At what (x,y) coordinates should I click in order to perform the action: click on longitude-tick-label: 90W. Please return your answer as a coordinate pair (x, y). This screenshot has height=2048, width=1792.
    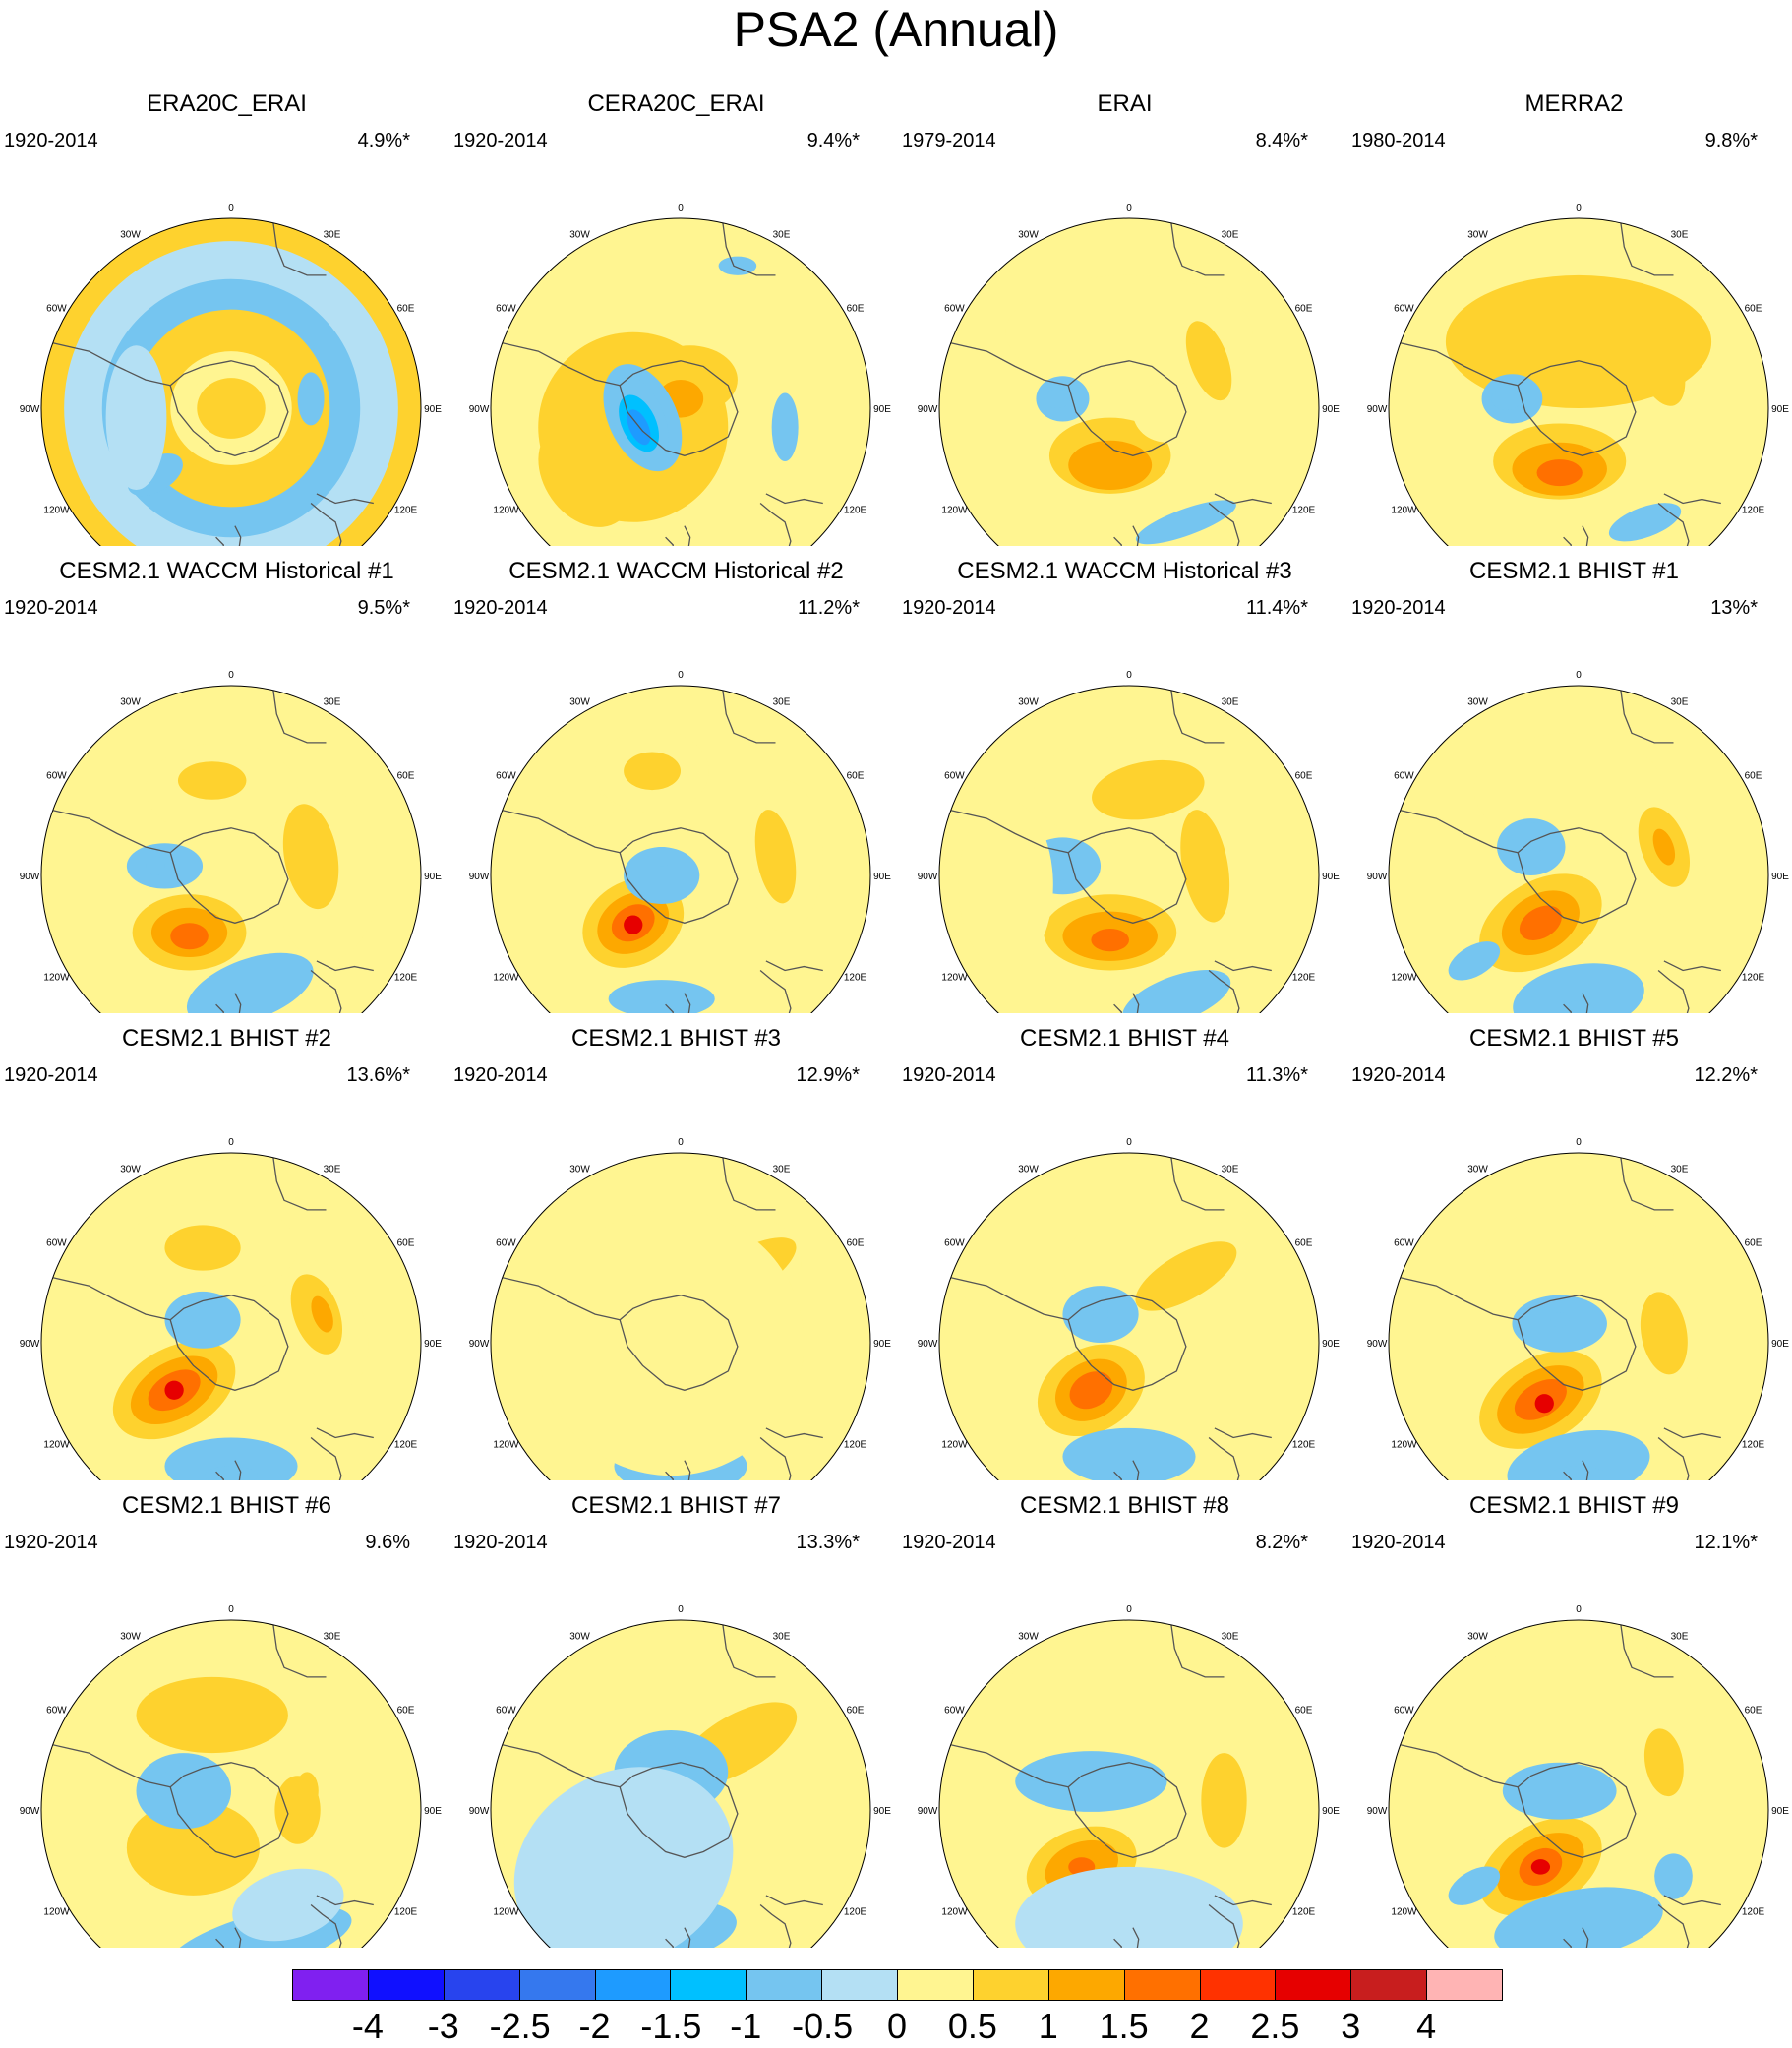
    Looking at the image, I should click on (1377, 1811).